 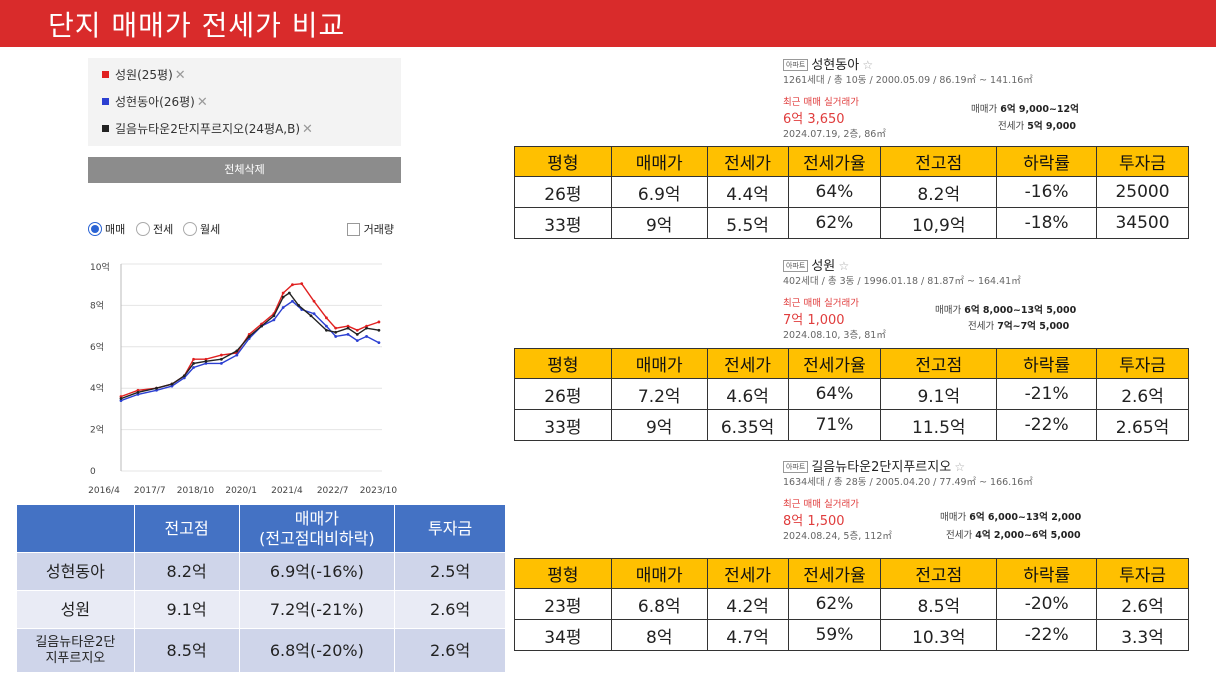 I want to click on header-cell: 하락률, so click(x=1047, y=363).